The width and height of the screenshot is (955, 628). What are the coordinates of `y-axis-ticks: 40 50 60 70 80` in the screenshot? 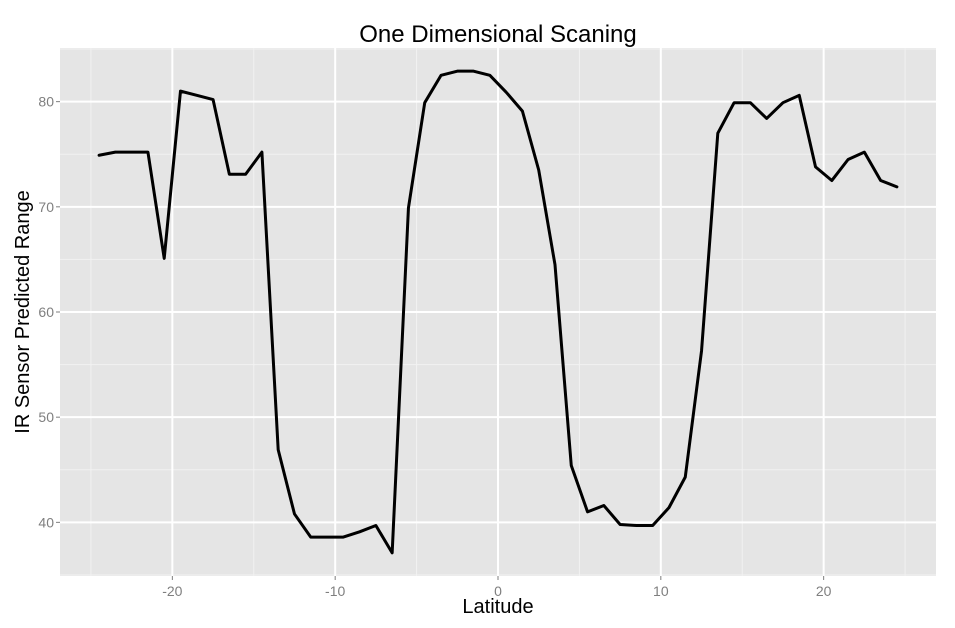 It's located at (49, 312).